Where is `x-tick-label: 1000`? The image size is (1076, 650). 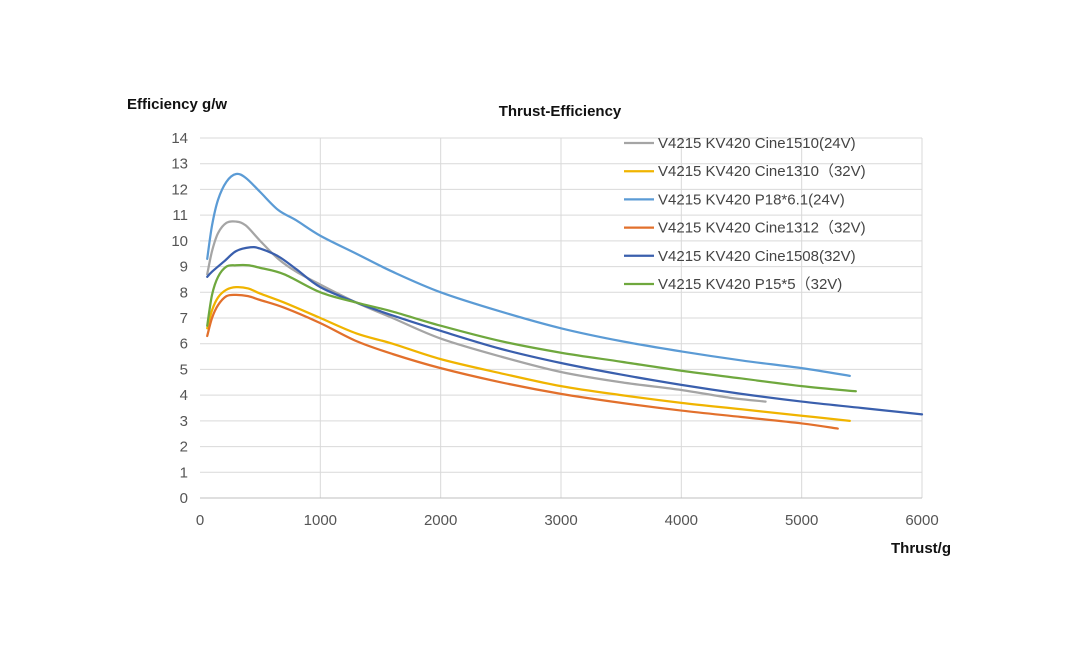
x-tick-label: 1000 is located at coordinates (320, 520).